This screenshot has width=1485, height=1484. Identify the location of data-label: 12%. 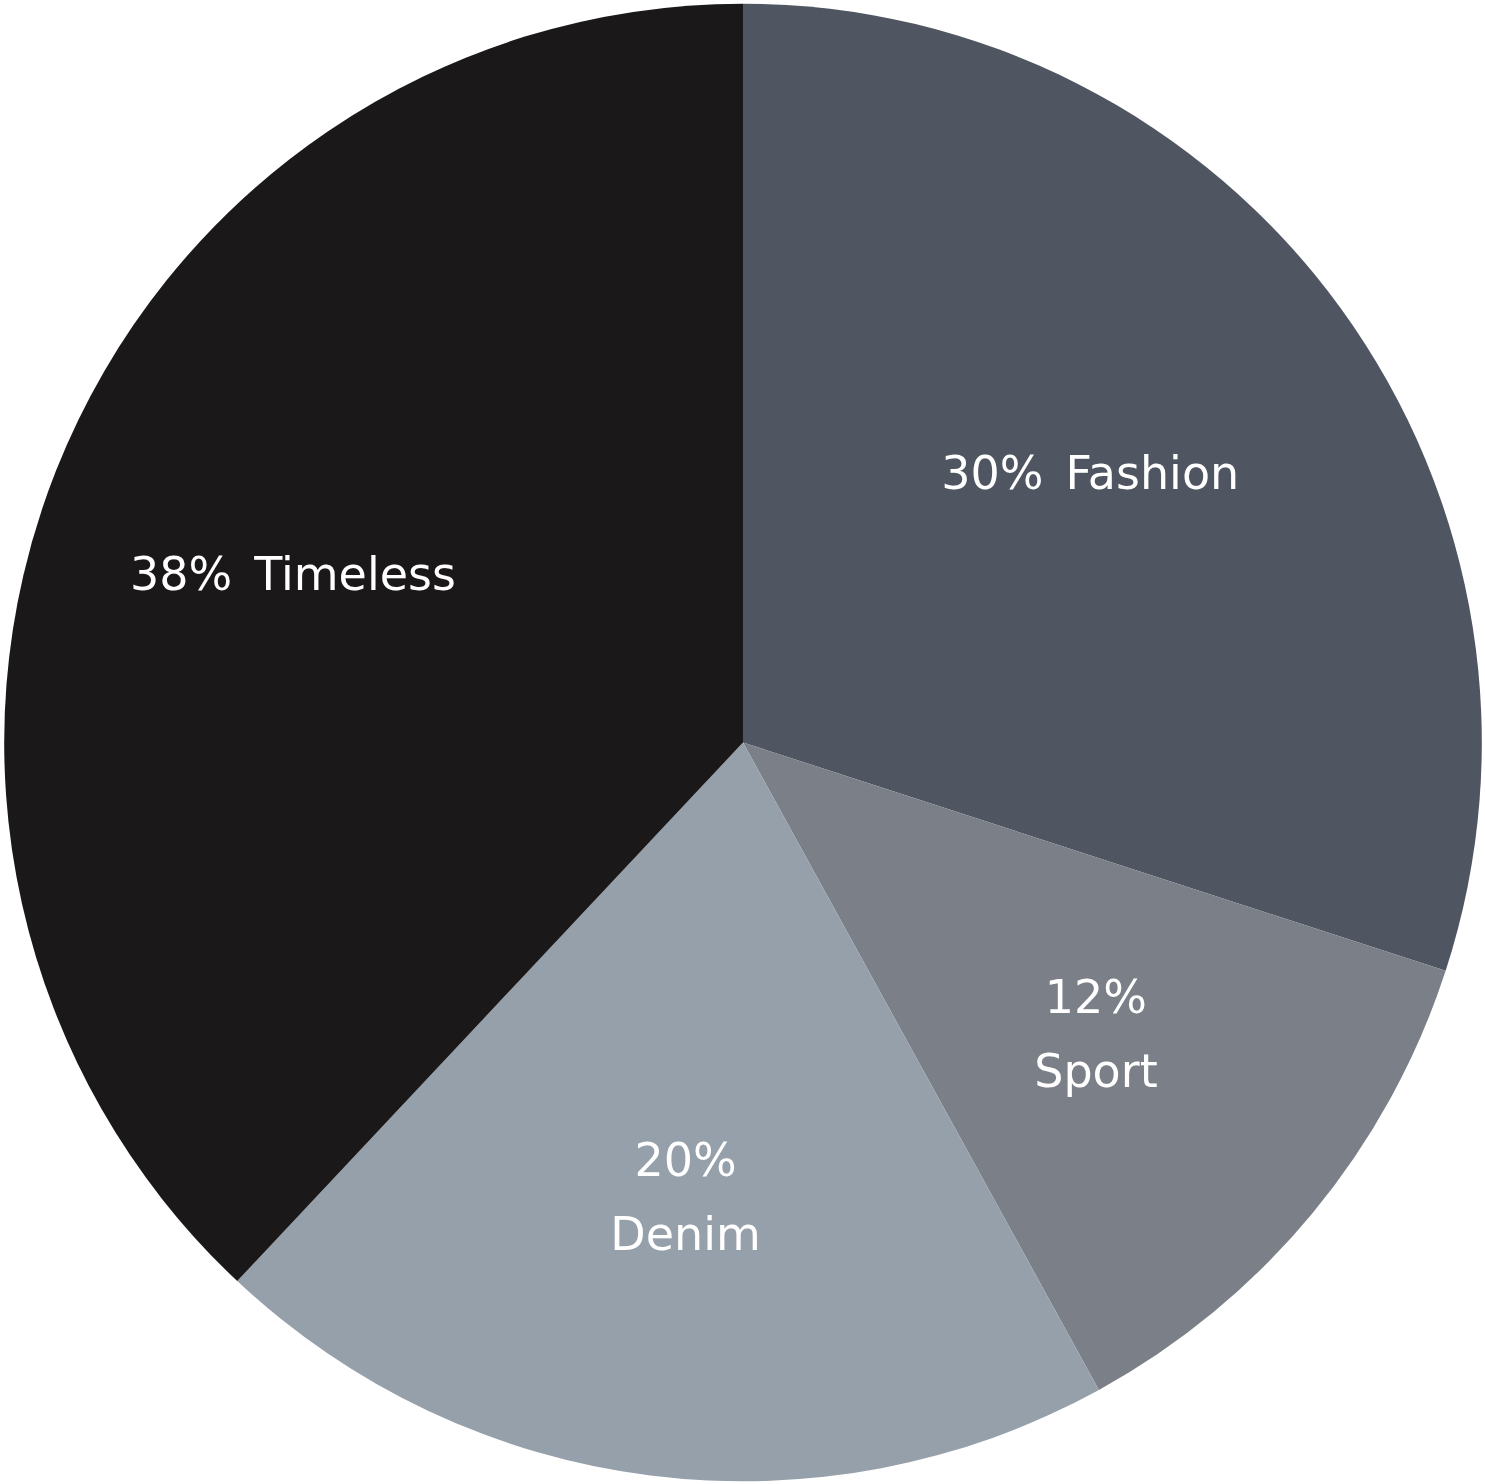
(1096, 997).